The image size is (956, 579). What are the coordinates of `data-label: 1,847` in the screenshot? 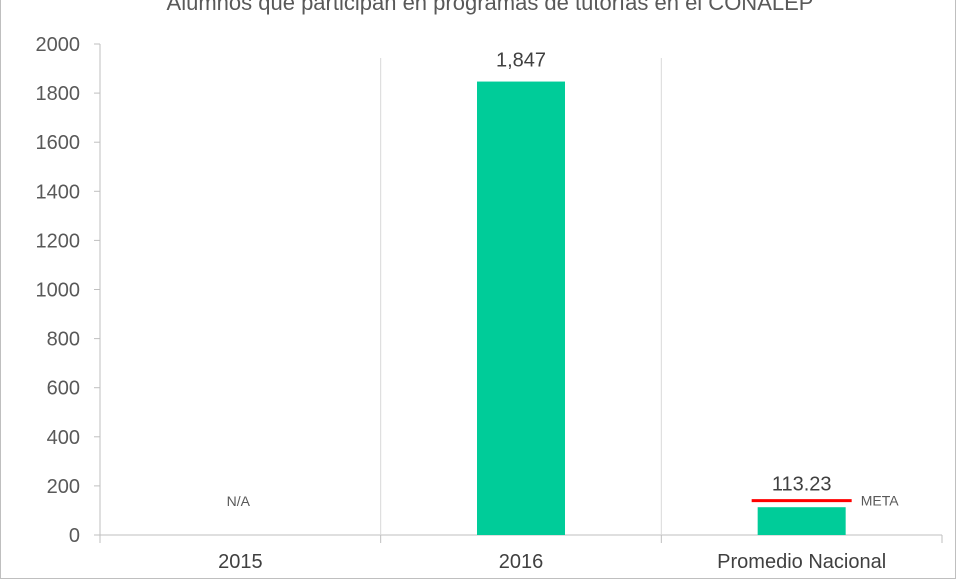 It's located at (521, 61).